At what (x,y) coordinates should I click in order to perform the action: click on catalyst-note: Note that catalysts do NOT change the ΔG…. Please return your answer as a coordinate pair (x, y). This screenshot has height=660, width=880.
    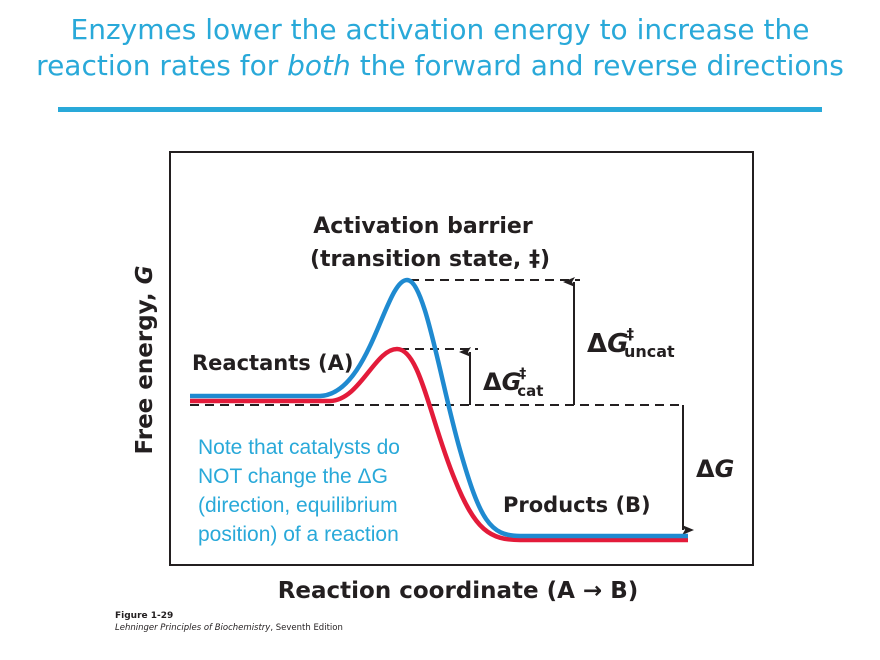
    Looking at the image, I should click on (299, 491).